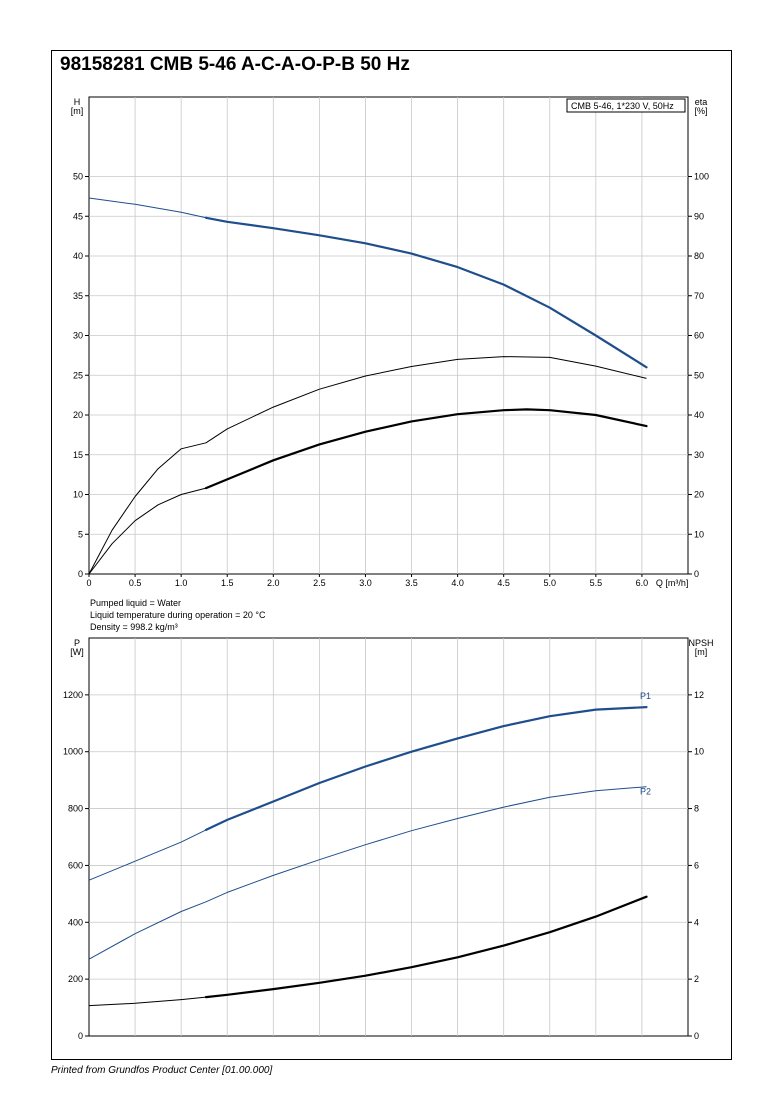  I want to click on chart1-left-tick-label: 20, so click(78, 415).